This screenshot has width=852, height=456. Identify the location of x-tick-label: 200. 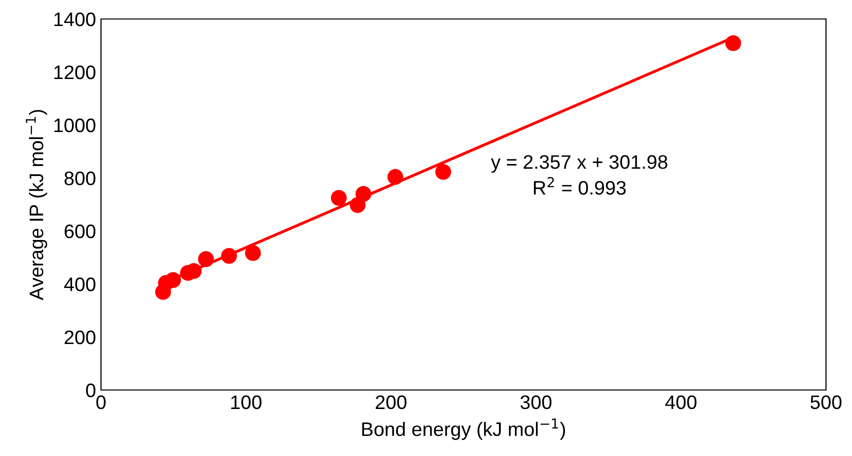
(391, 402).